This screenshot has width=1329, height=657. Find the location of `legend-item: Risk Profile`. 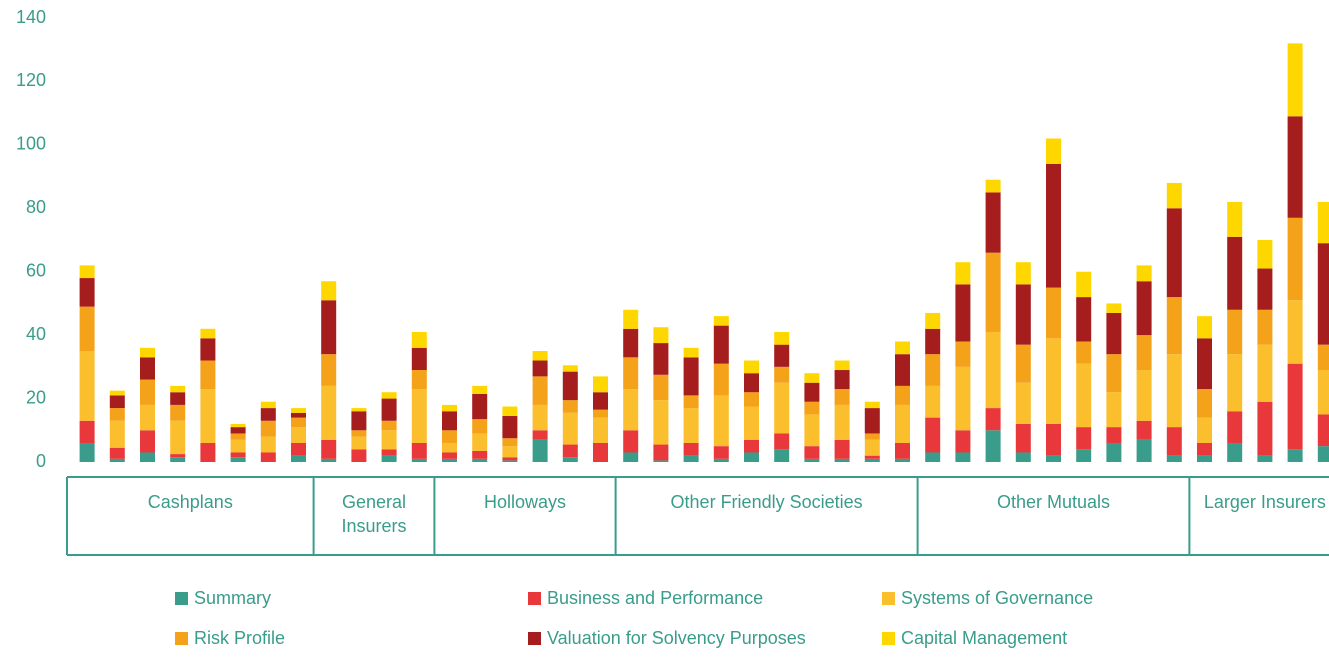

legend-item: Risk Profile is located at coordinates (230, 638).